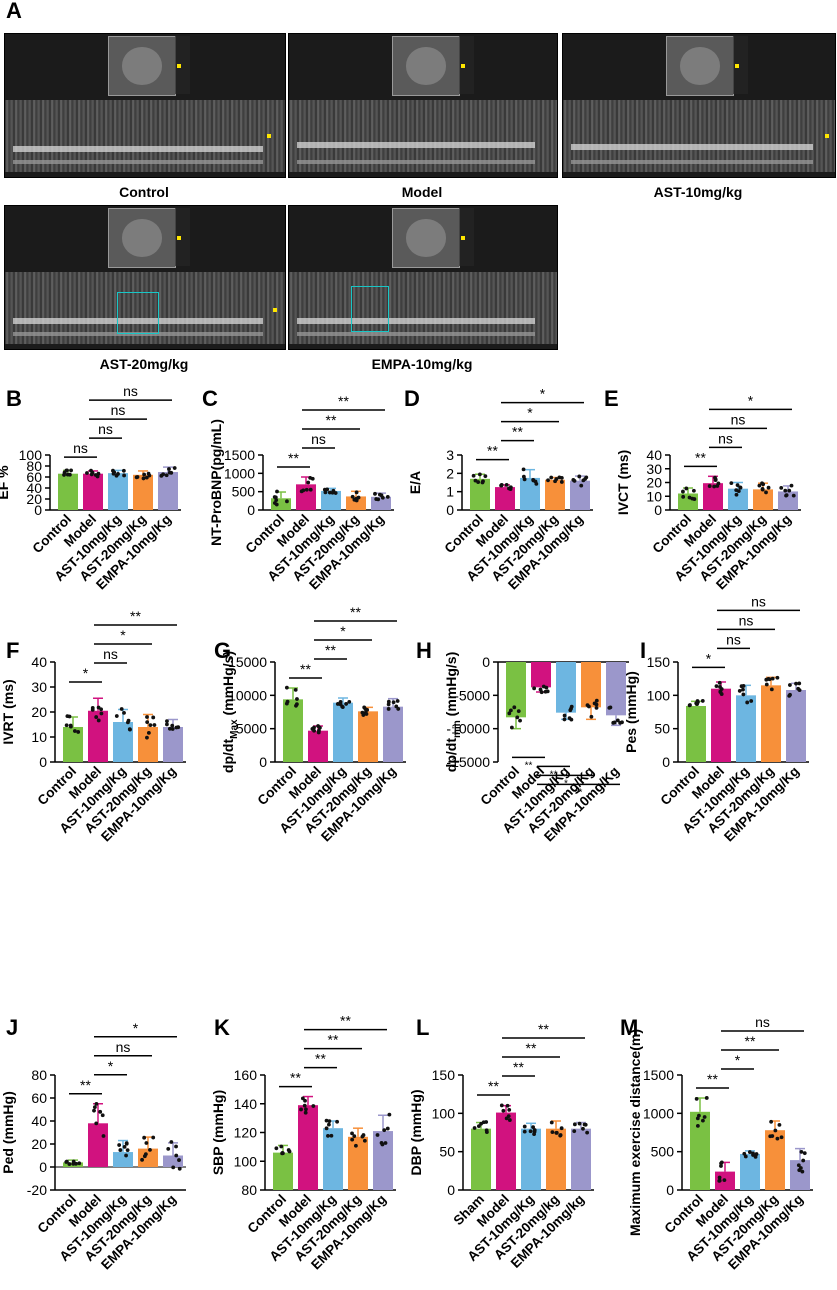  I want to click on y-tick-label: 20, so click(654, 483).